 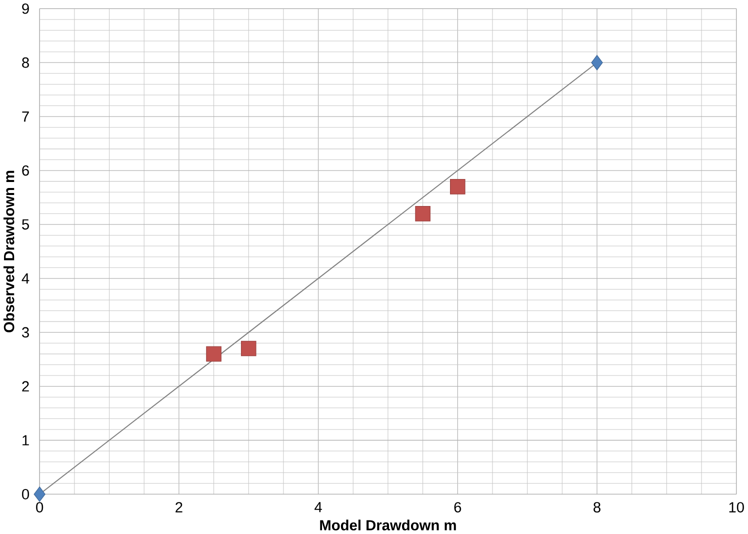 I want to click on y-tick-label: 0, so click(x=26, y=494).